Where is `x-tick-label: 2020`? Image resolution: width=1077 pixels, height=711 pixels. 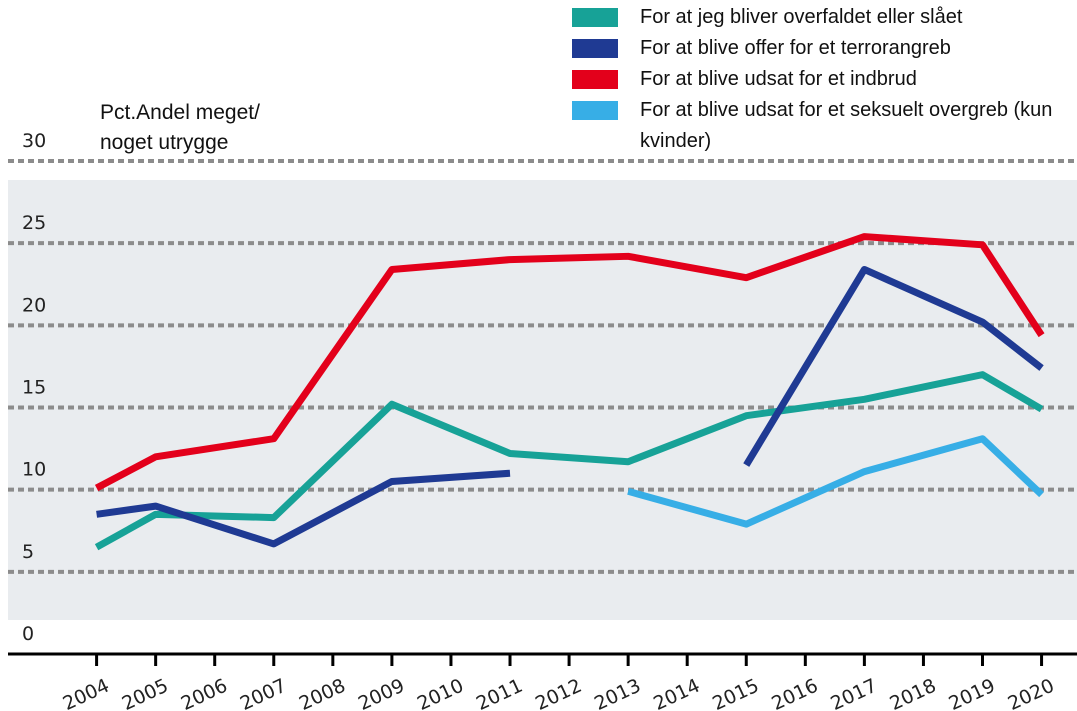
x-tick-label: 2020 is located at coordinates (1031, 693).